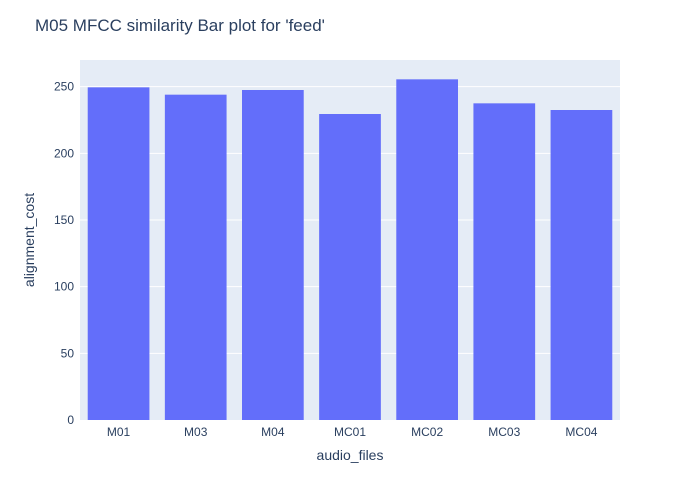 This screenshot has height=500, width=700. I want to click on x-tick-label: MC01, so click(350, 432).